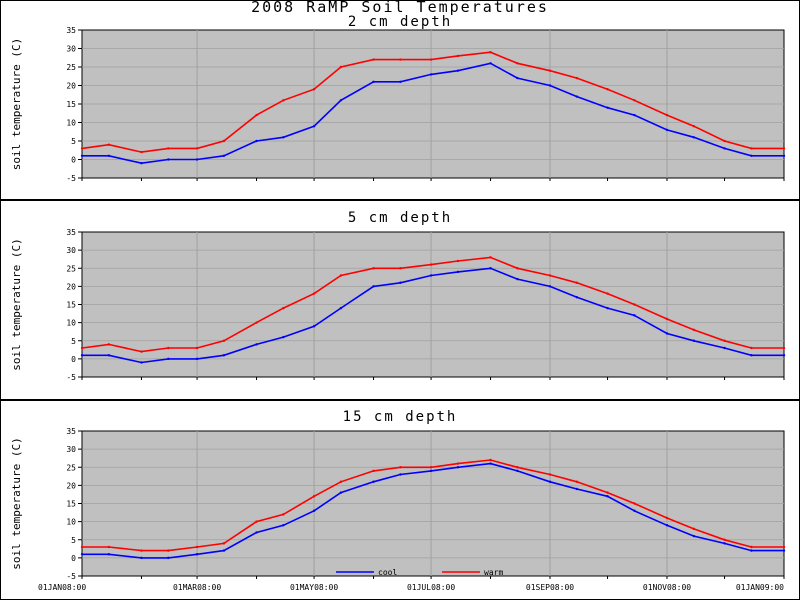 The width and height of the screenshot is (800, 600). What do you see at coordinates (71, 305) in the screenshot?
I see `y-tick-label: 15` at bounding box center [71, 305].